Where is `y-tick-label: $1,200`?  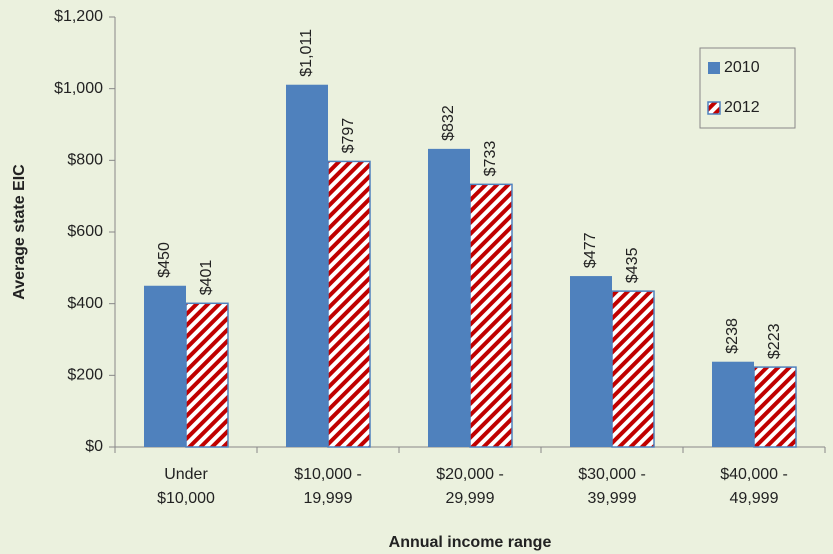
y-tick-label: $1,200 is located at coordinates (78, 16).